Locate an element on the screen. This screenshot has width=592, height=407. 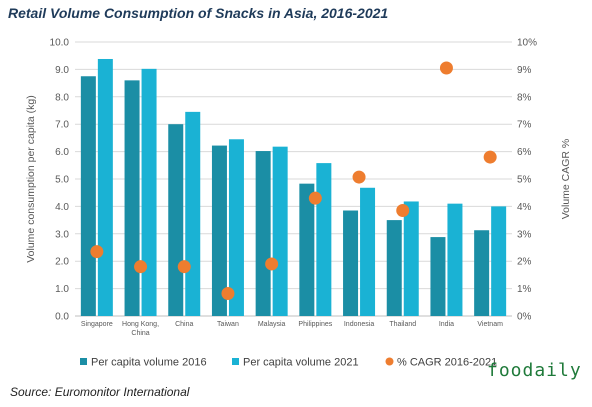
y2-tick-label: 7% is located at coordinates (524, 125).